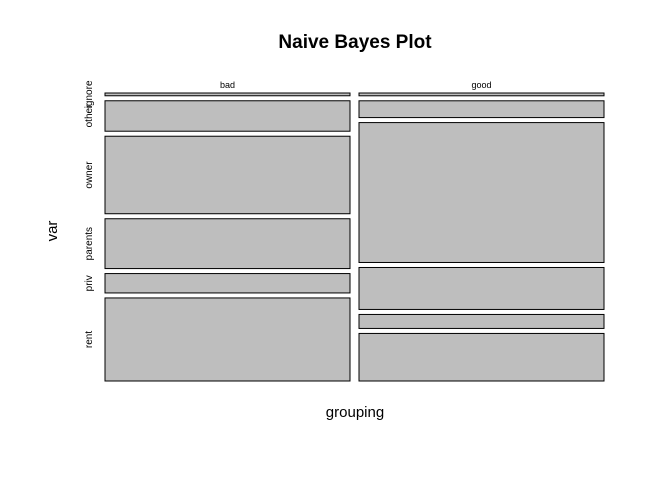 The height and width of the screenshot is (480, 672). Describe the element at coordinates (227, 244) in the screenshot. I see `mosaic-cell-bad-parents` at that location.